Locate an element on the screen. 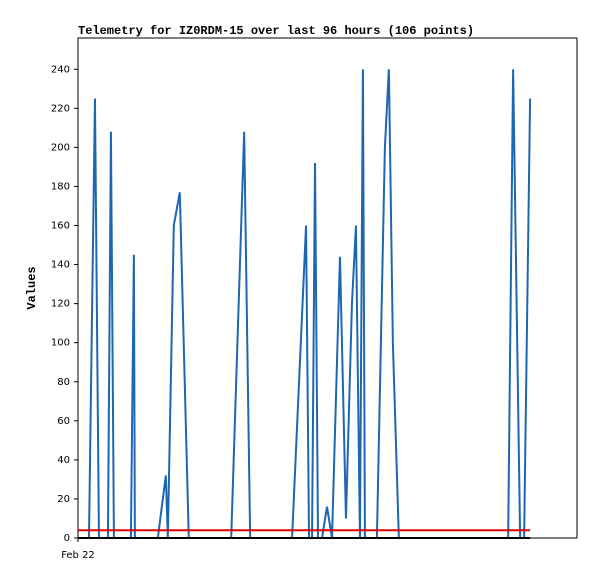  y-tick-label: 220 is located at coordinates (60, 108).